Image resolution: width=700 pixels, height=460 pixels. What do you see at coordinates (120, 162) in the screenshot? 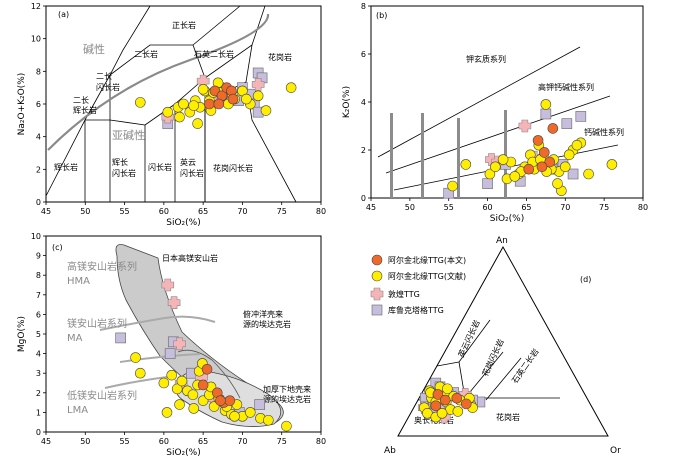
I see `field-gabbro-diorite-1: 辉长` at bounding box center [120, 162].